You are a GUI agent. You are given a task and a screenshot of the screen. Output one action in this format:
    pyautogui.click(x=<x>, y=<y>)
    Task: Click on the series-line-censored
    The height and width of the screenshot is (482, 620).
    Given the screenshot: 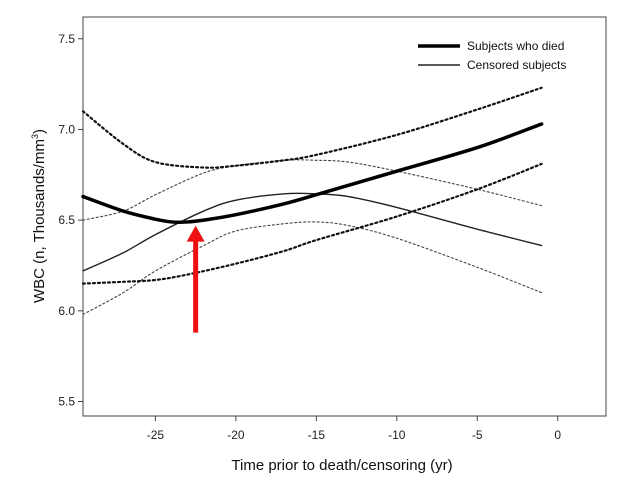 What is the action you would take?
    pyautogui.click(x=312, y=232)
    